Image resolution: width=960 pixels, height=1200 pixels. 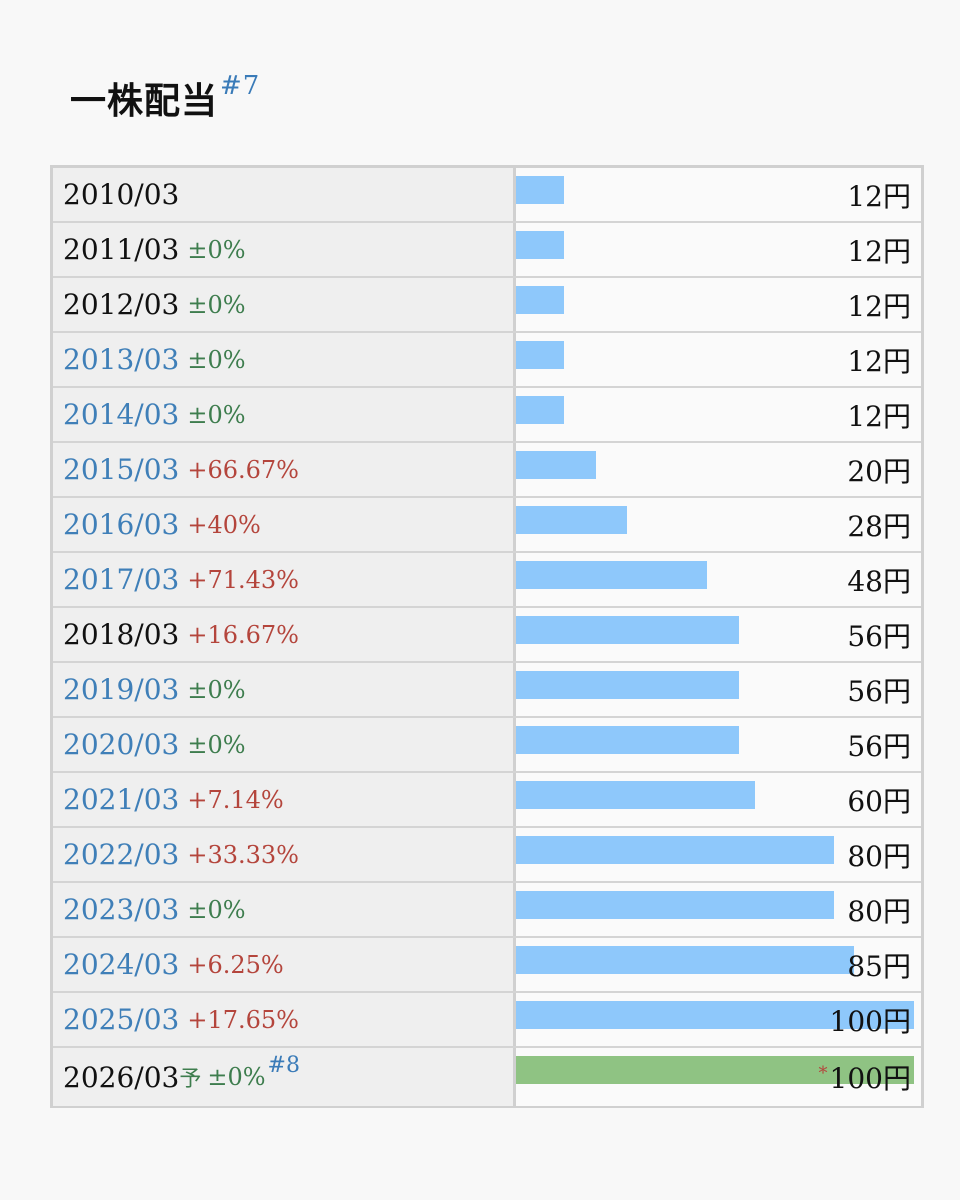 I want to click on table-row: 2025/03 +17.65% 100円, so click(x=487, y=1020).